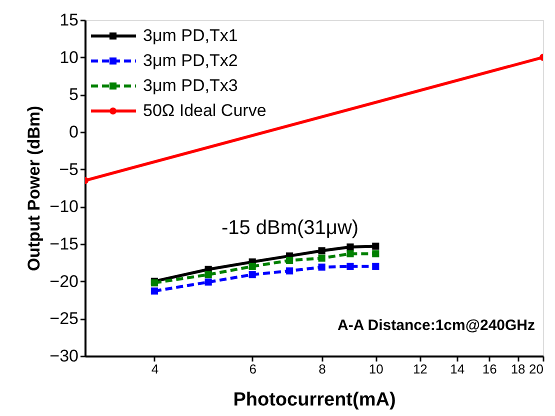  What do you see at coordinates (322, 369) in the screenshot?
I see `x-tick-label: 8` at bounding box center [322, 369].